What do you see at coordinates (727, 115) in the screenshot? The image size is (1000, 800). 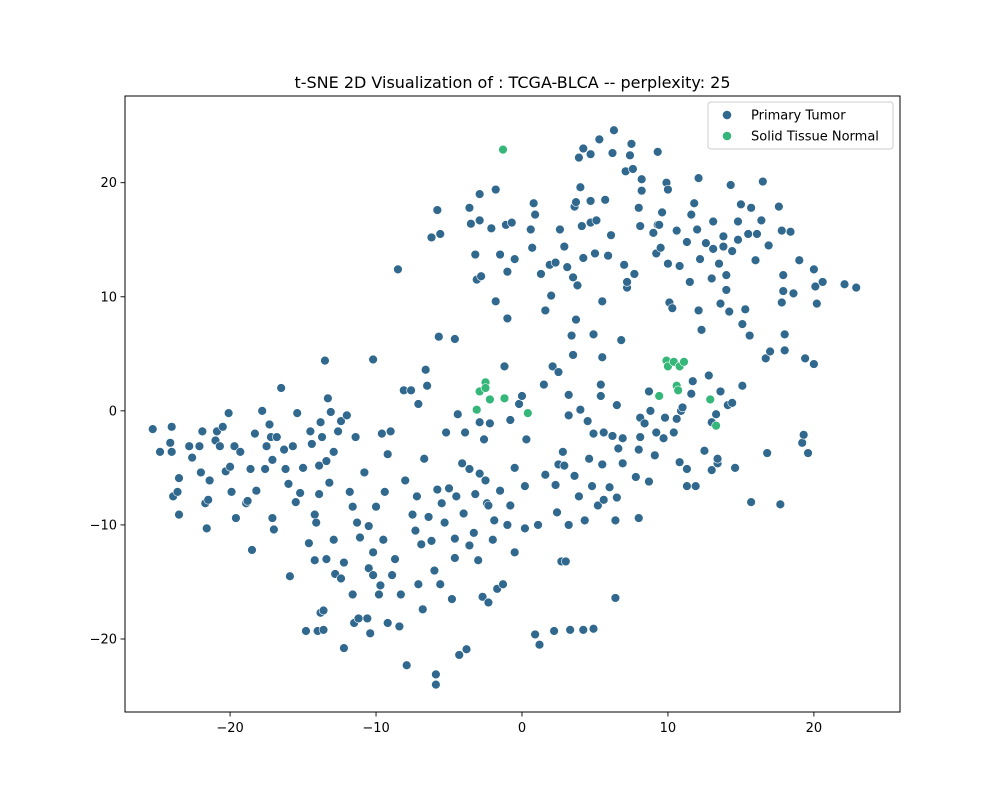 I see `legend-marker-primary-tumor` at bounding box center [727, 115].